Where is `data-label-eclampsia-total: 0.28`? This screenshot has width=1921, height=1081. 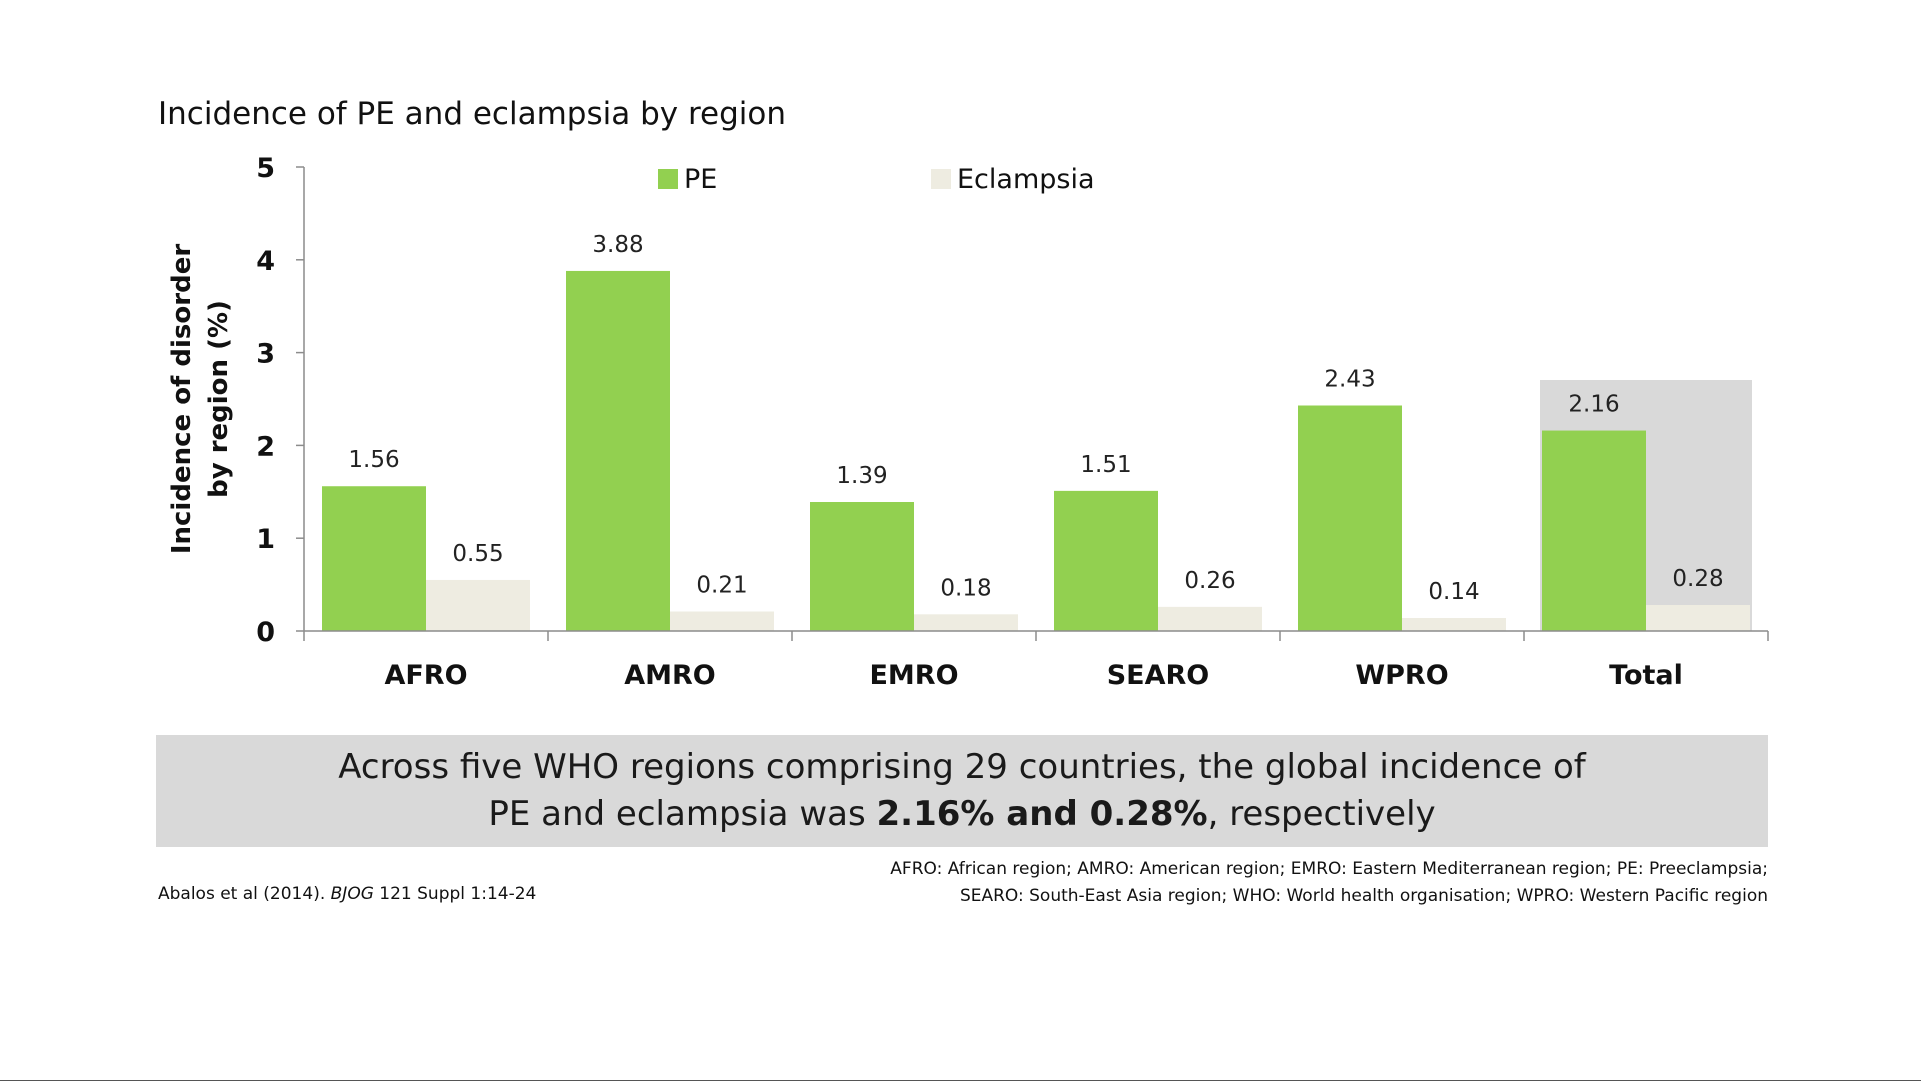
data-label-eclampsia-total: 0.28 is located at coordinates (1697, 579).